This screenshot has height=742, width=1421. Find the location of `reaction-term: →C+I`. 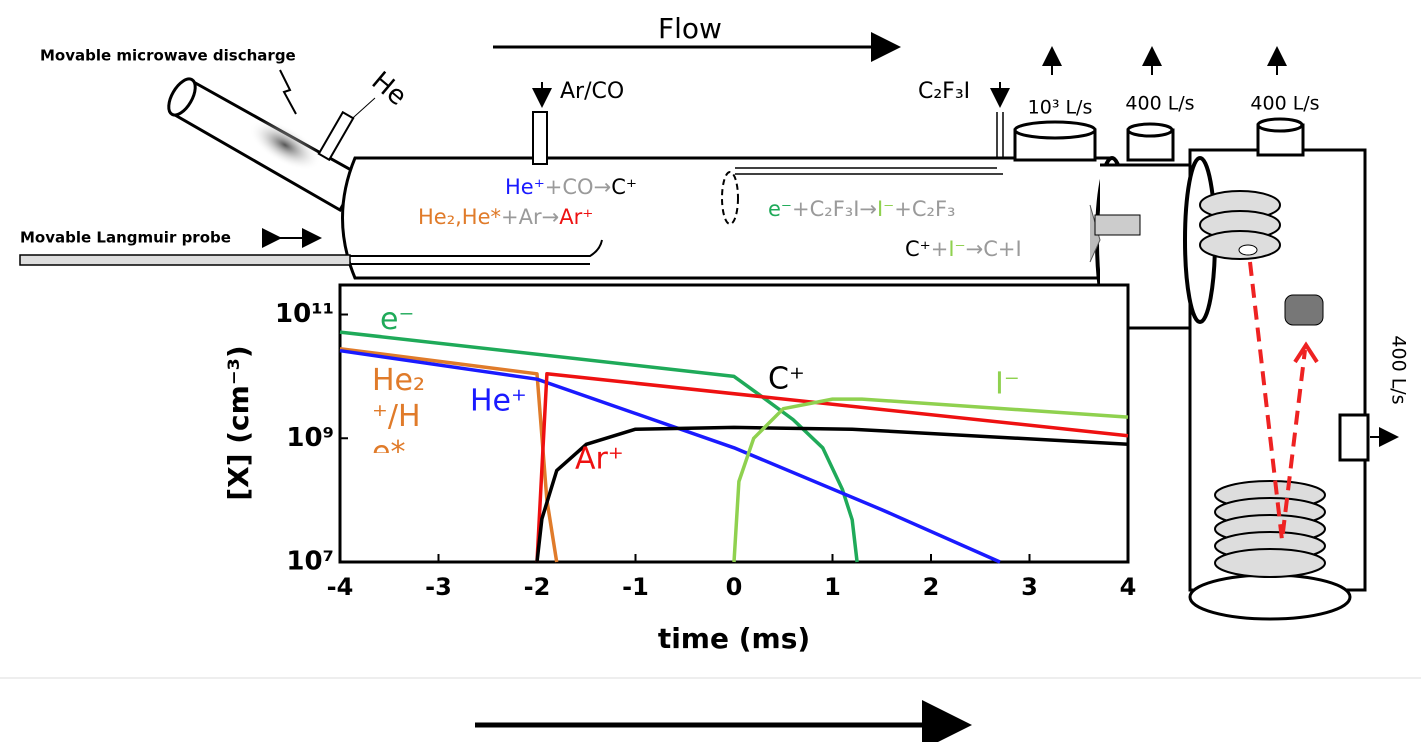

reaction-term: →C+I is located at coordinates (994, 249).